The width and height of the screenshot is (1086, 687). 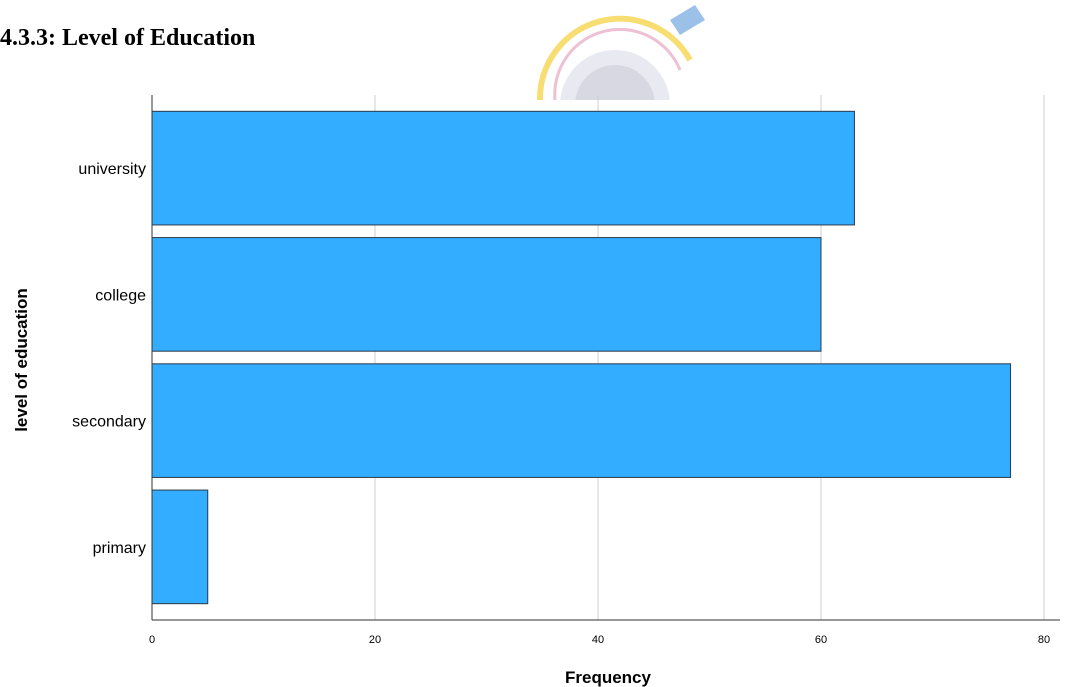 What do you see at coordinates (620, 52) in the screenshot?
I see `mku-seal-watermark` at bounding box center [620, 52].